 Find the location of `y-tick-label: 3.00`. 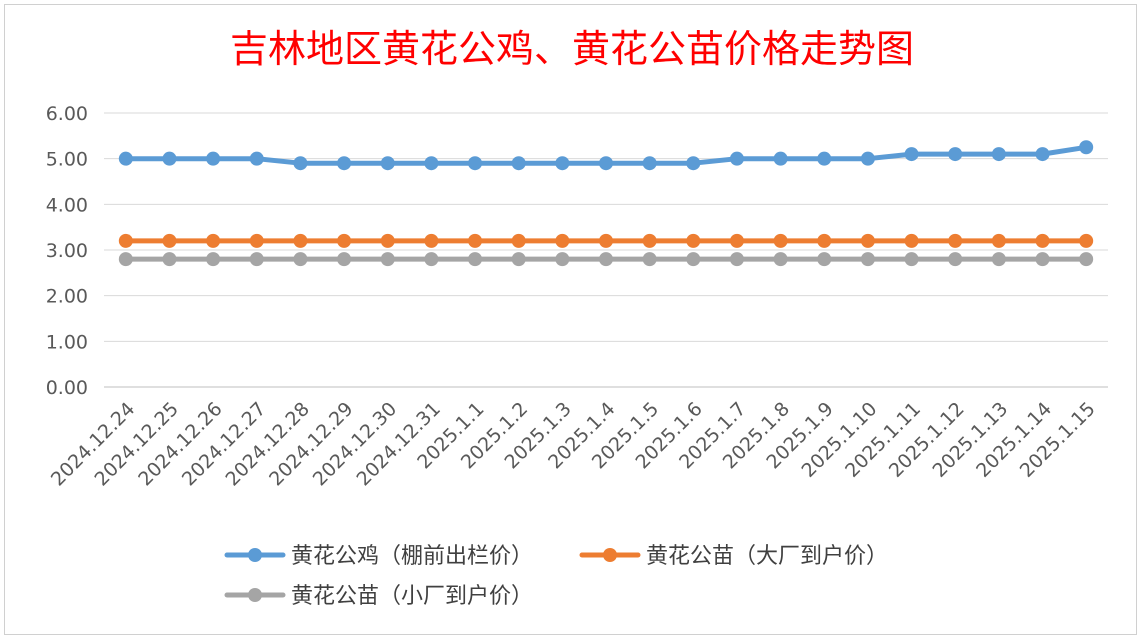

y-tick-label: 3.00 is located at coordinates (67, 251).